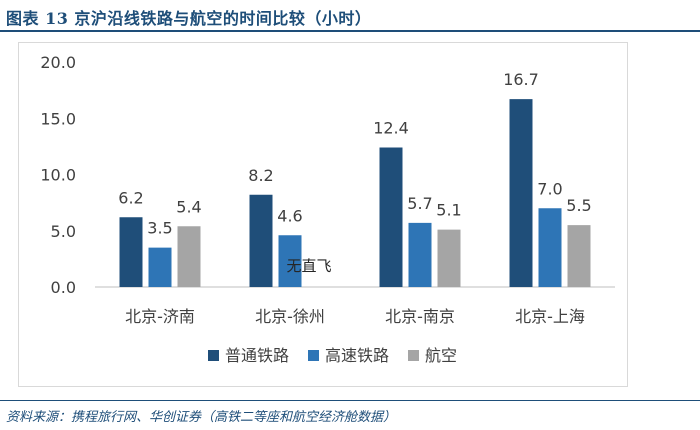  I want to click on legend-label: 航空, so click(441, 355).